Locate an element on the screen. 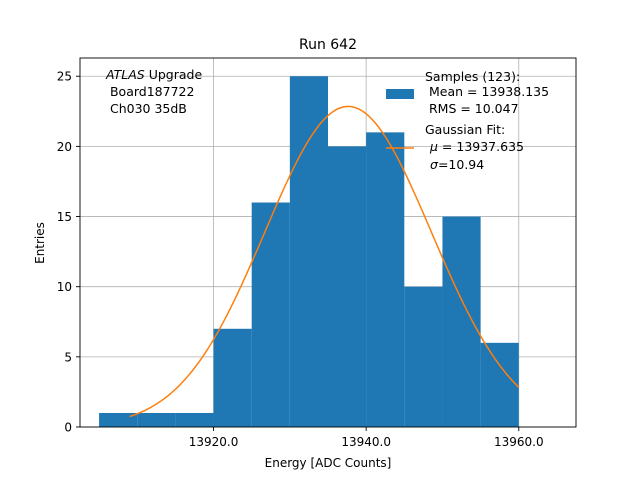 This screenshot has width=640, height=484. x-tick-label: 13920.0 is located at coordinates (214, 442).